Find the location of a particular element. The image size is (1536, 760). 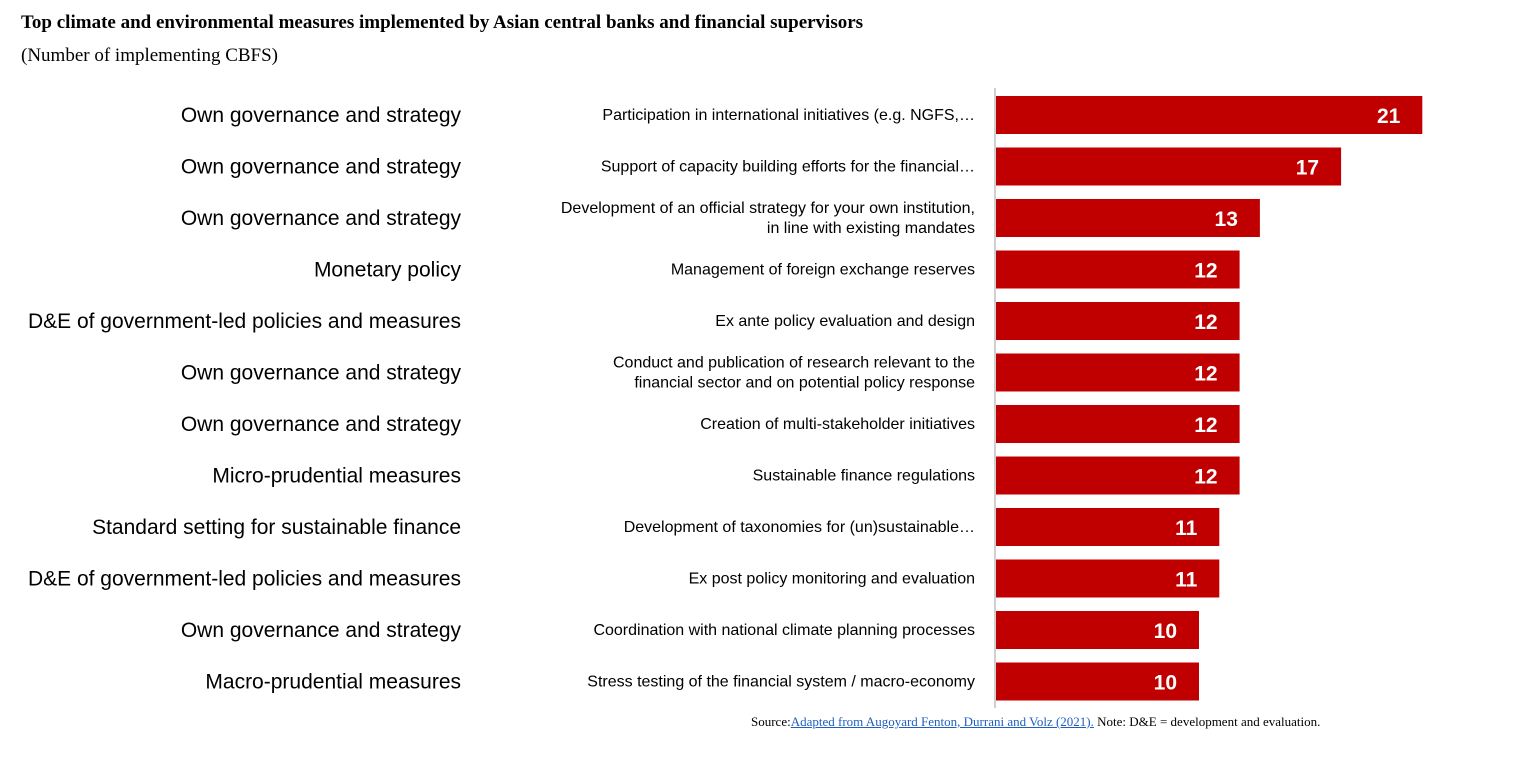

measure-label: in line with existing mandates is located at coordinates (871, 228).